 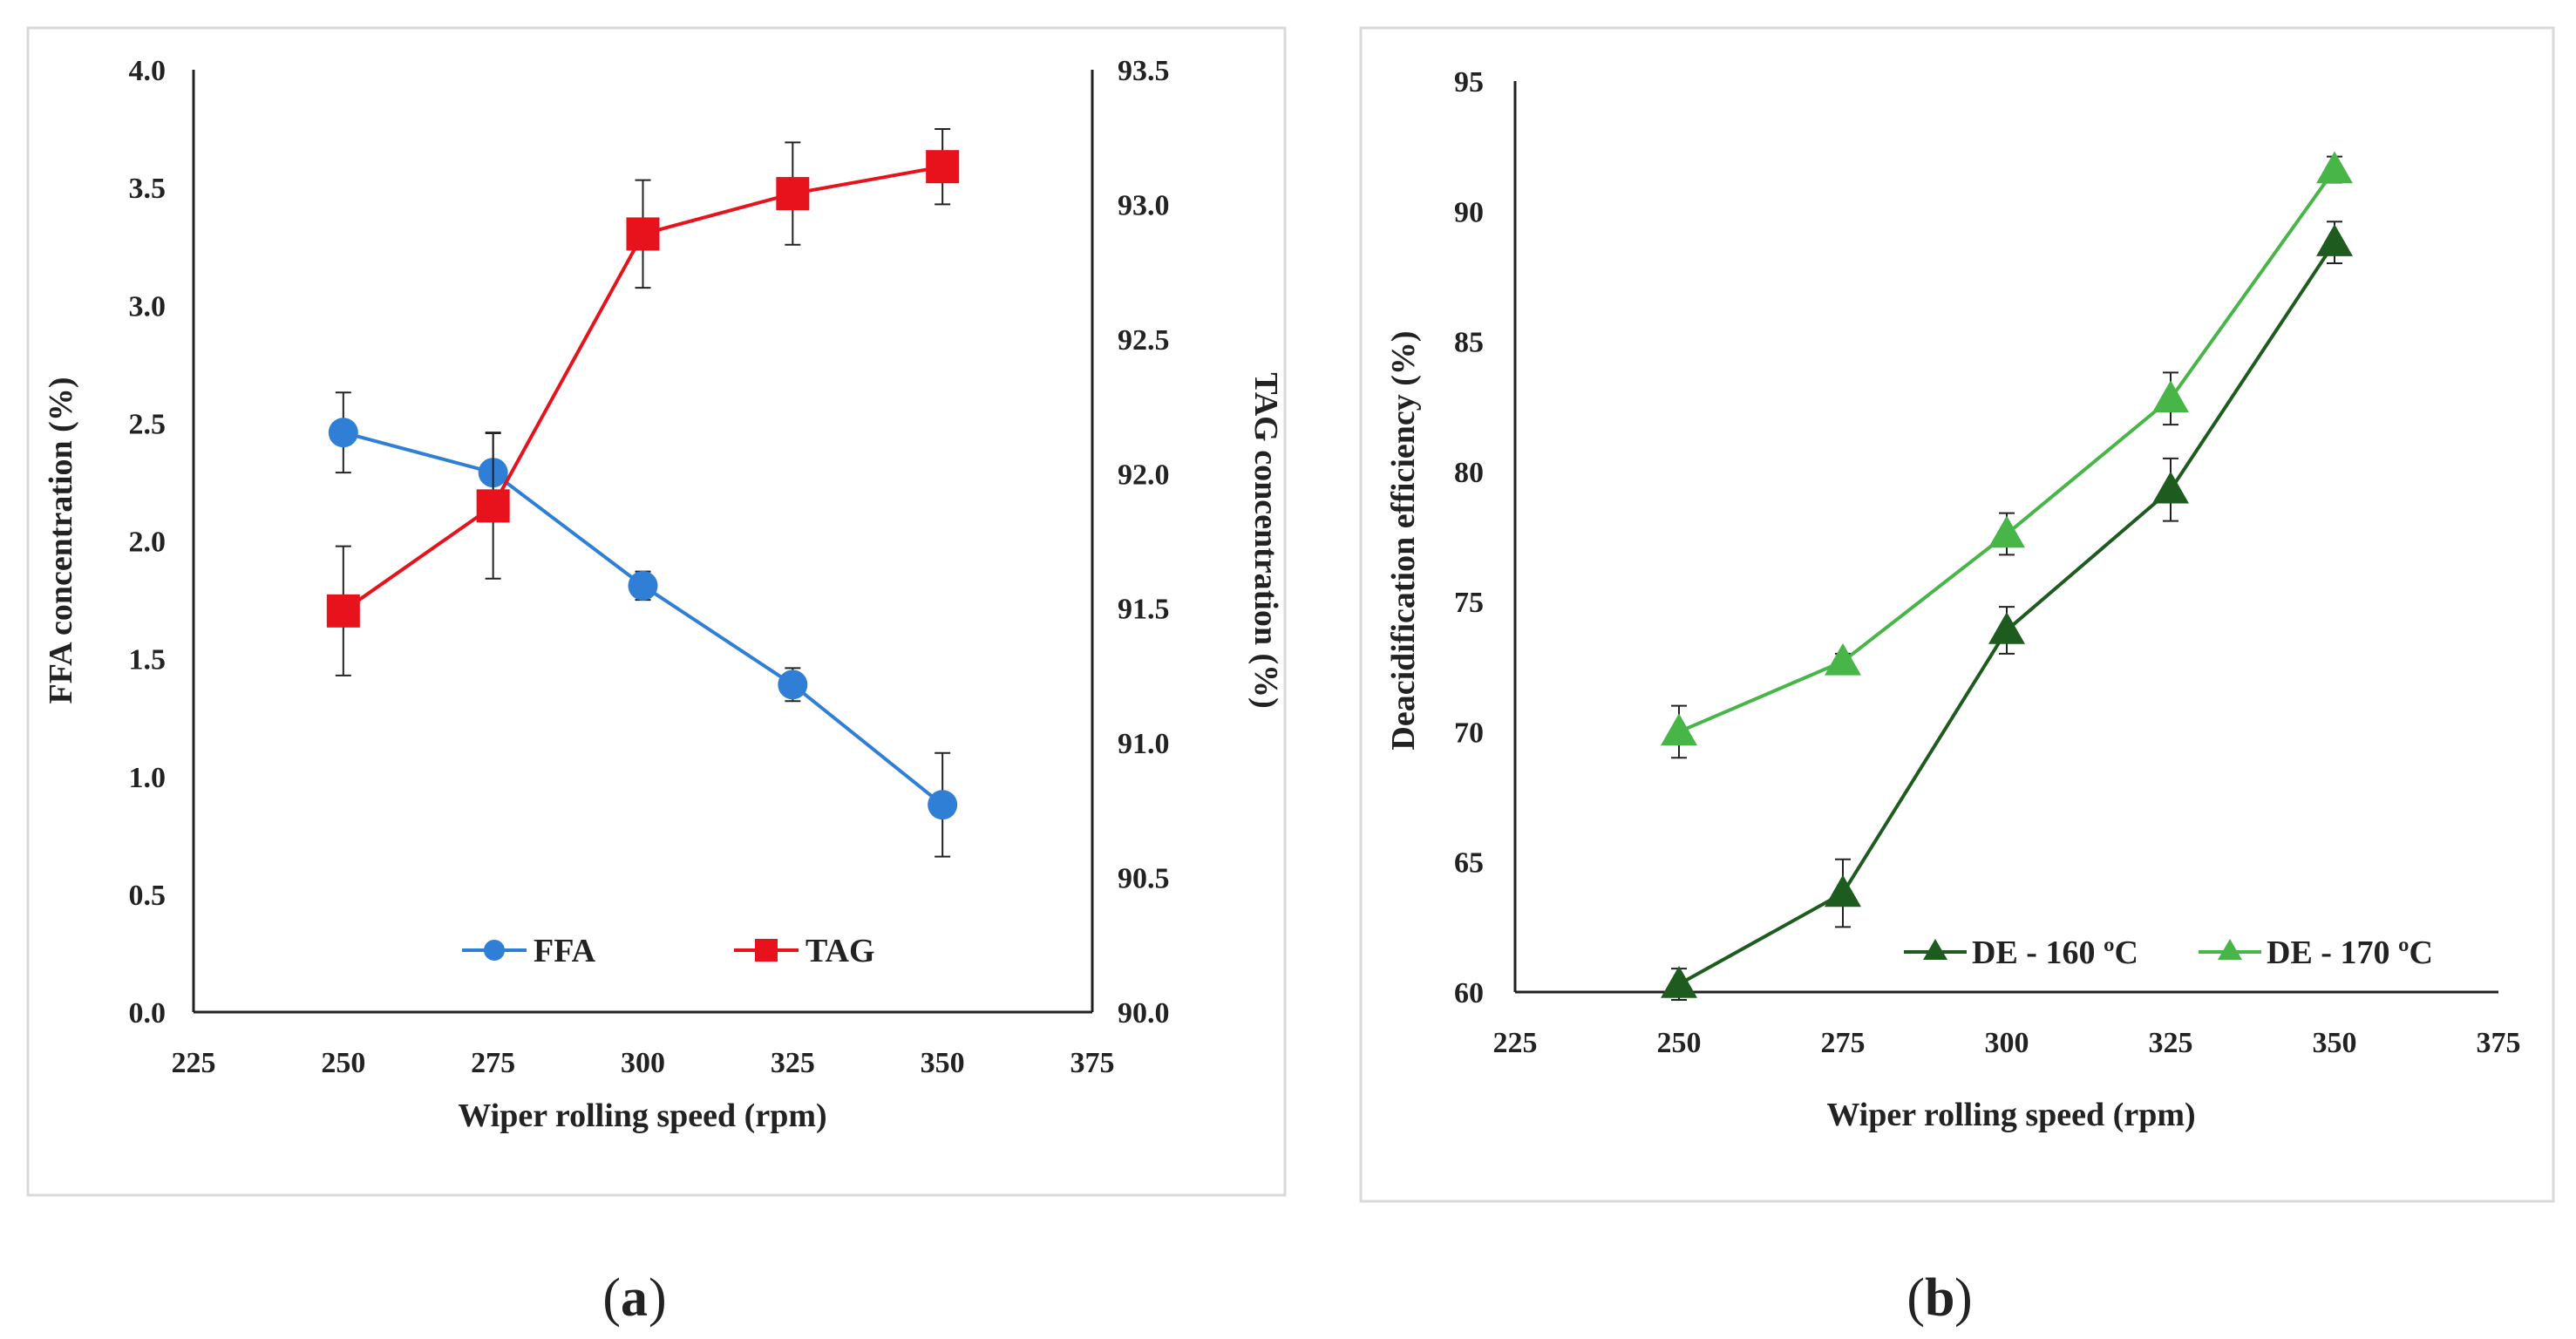 What do you see at coordinates (148, 306) in the screenshot?
I see `y-tick-label: 3.0` at bounding box center [148, 306].